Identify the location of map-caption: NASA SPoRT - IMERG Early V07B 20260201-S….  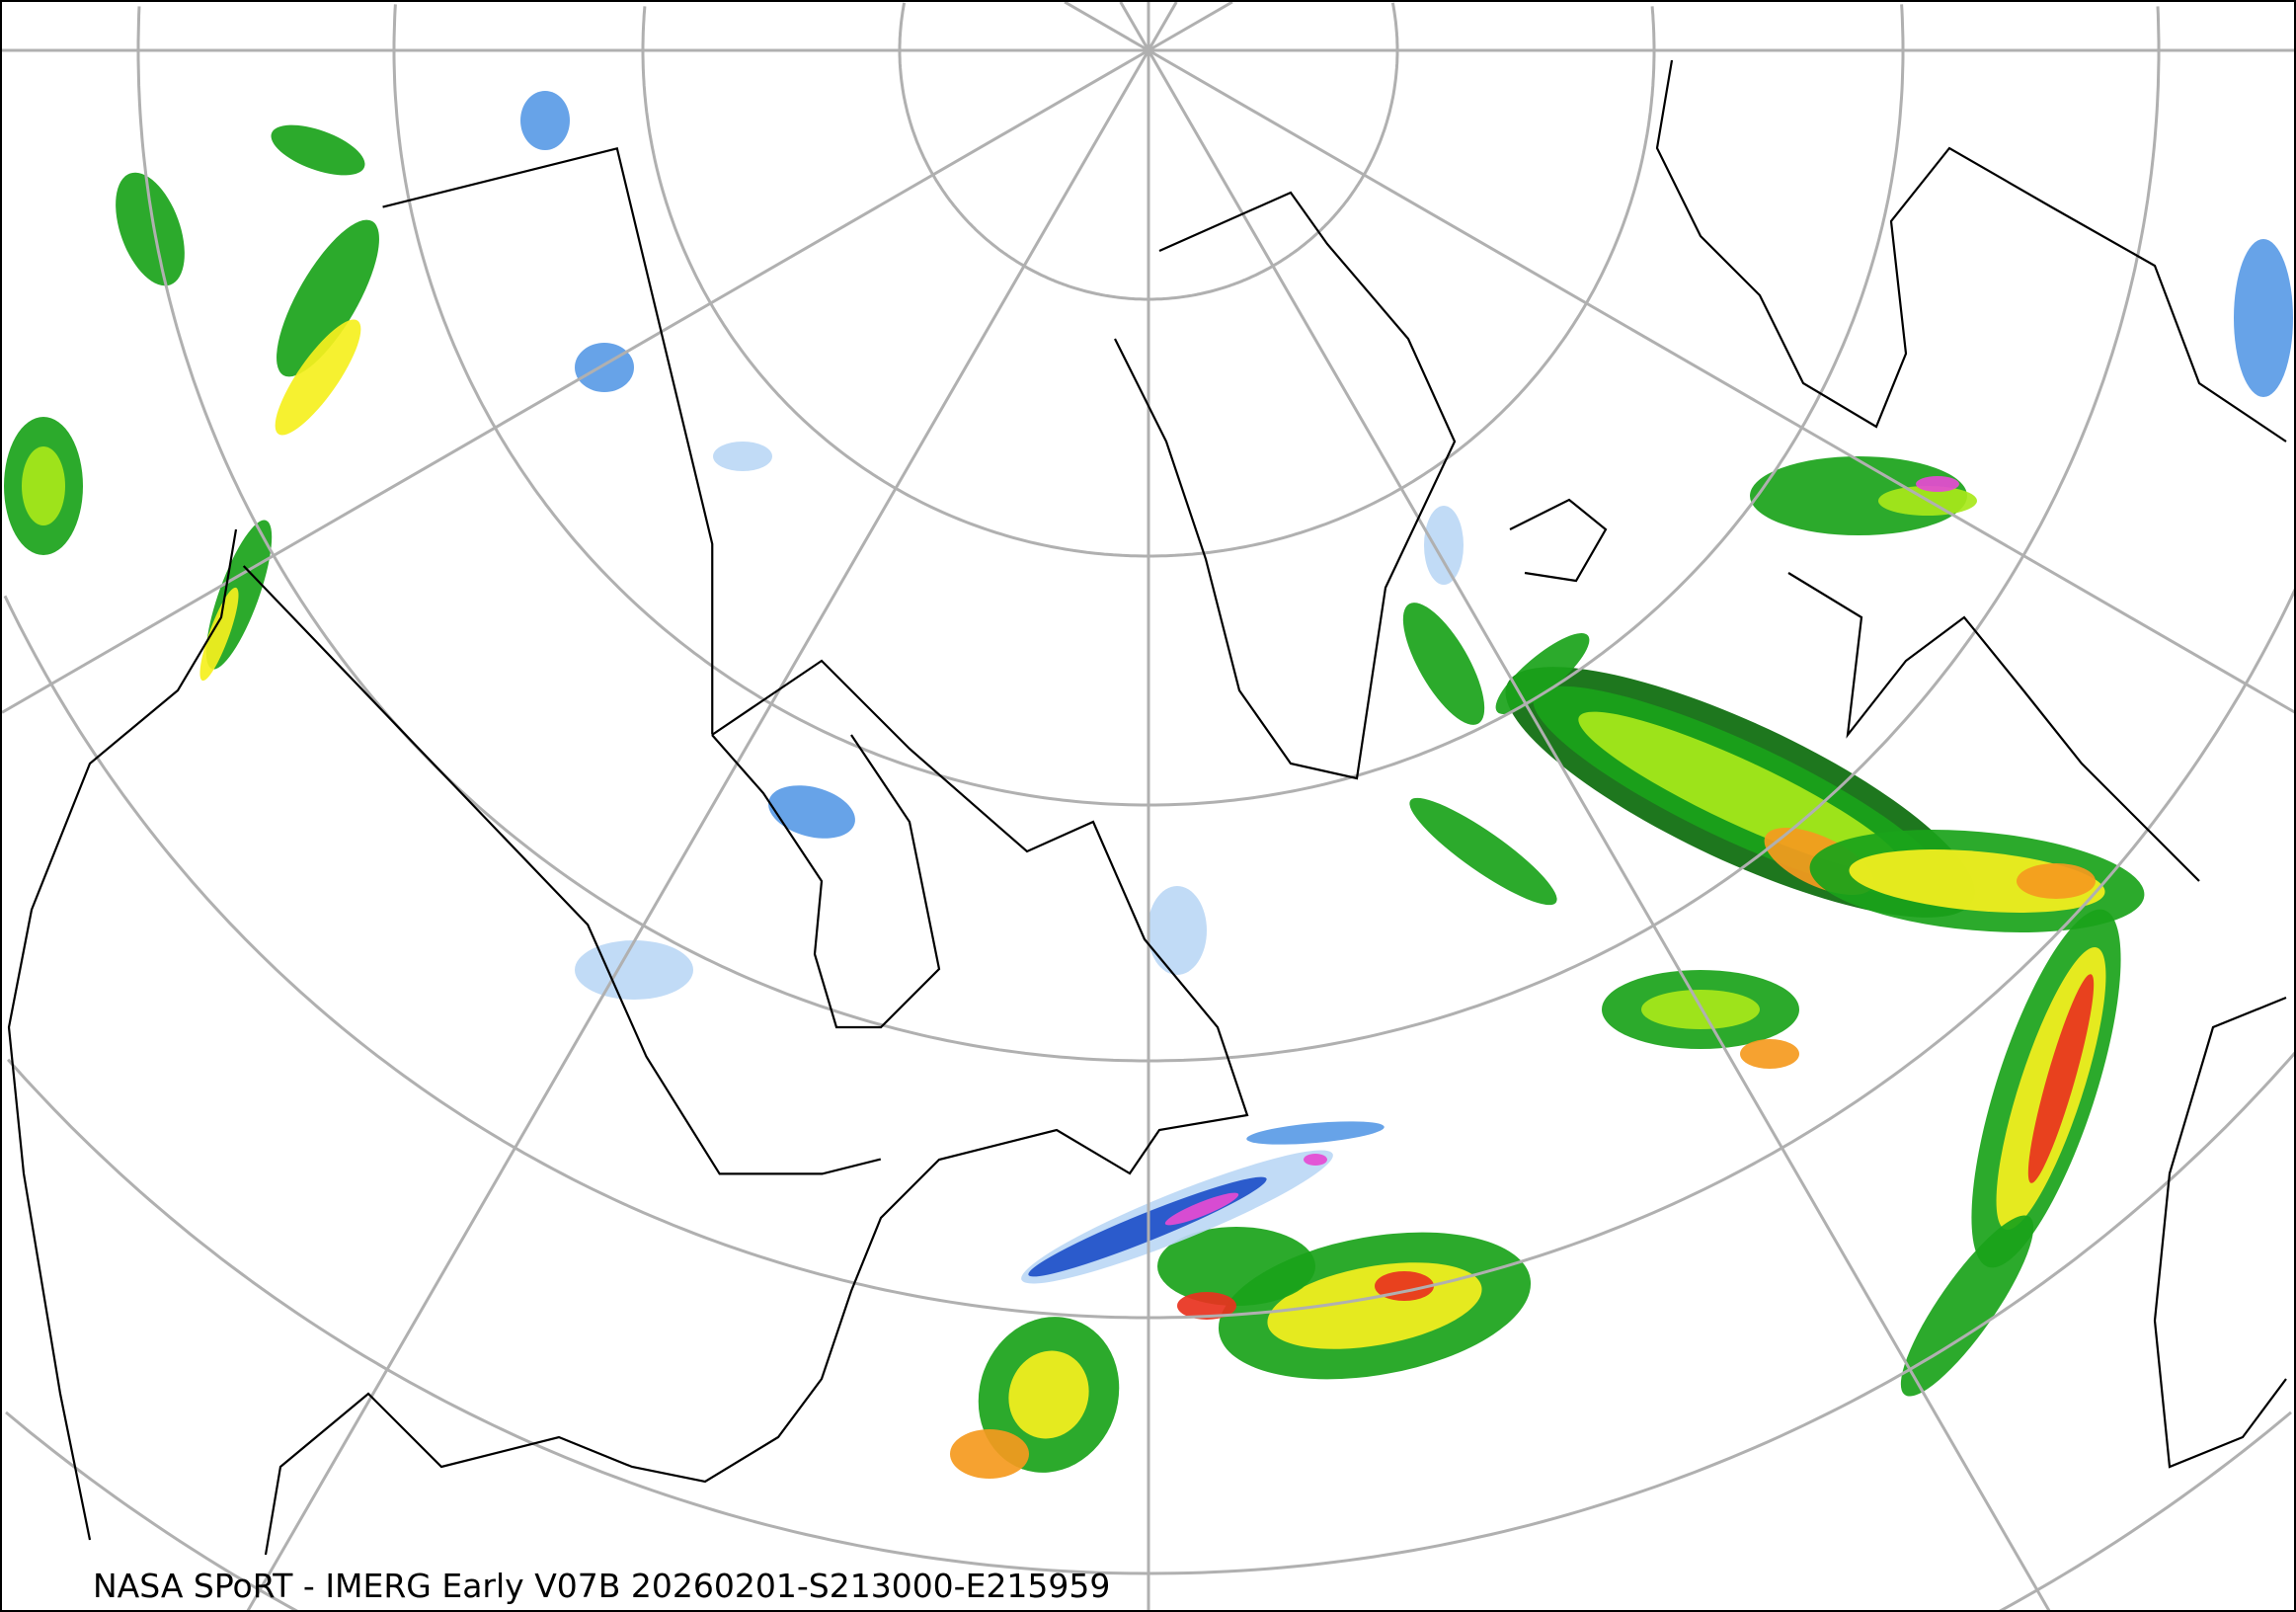
(602, 1586).